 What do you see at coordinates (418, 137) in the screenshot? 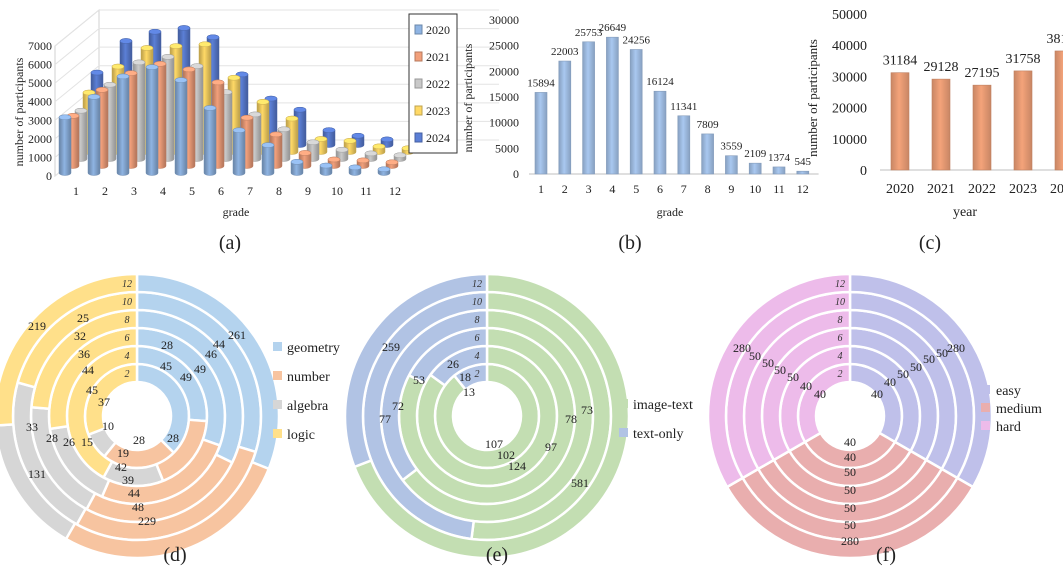
I see `legend-swatch-2024` at bounding box center [418, 137].